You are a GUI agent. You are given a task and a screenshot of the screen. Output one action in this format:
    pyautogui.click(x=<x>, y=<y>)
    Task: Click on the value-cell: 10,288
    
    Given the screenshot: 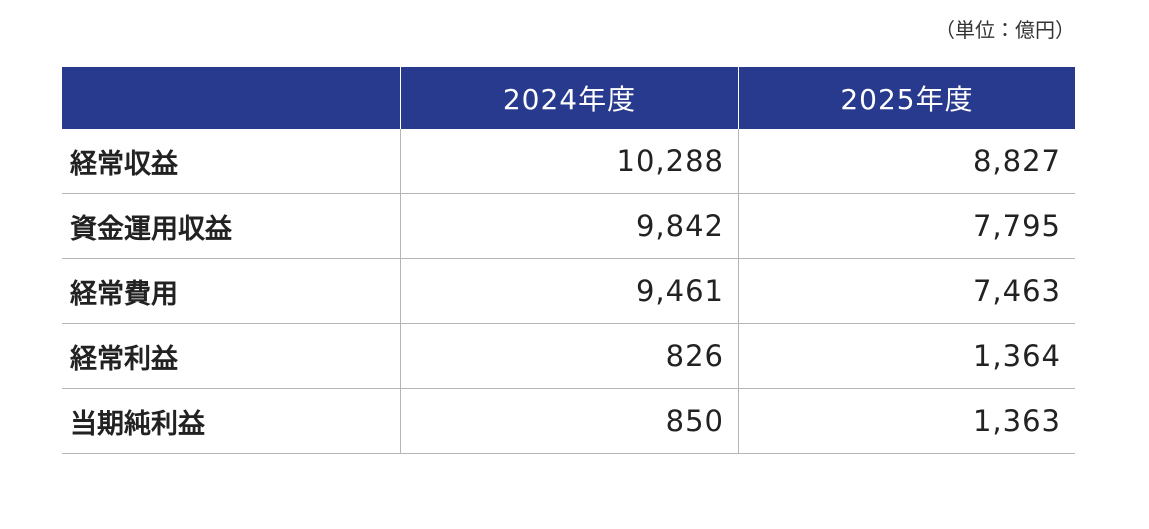 What is the action you would take?
    pyautogui.click(x=569, y=161)
    